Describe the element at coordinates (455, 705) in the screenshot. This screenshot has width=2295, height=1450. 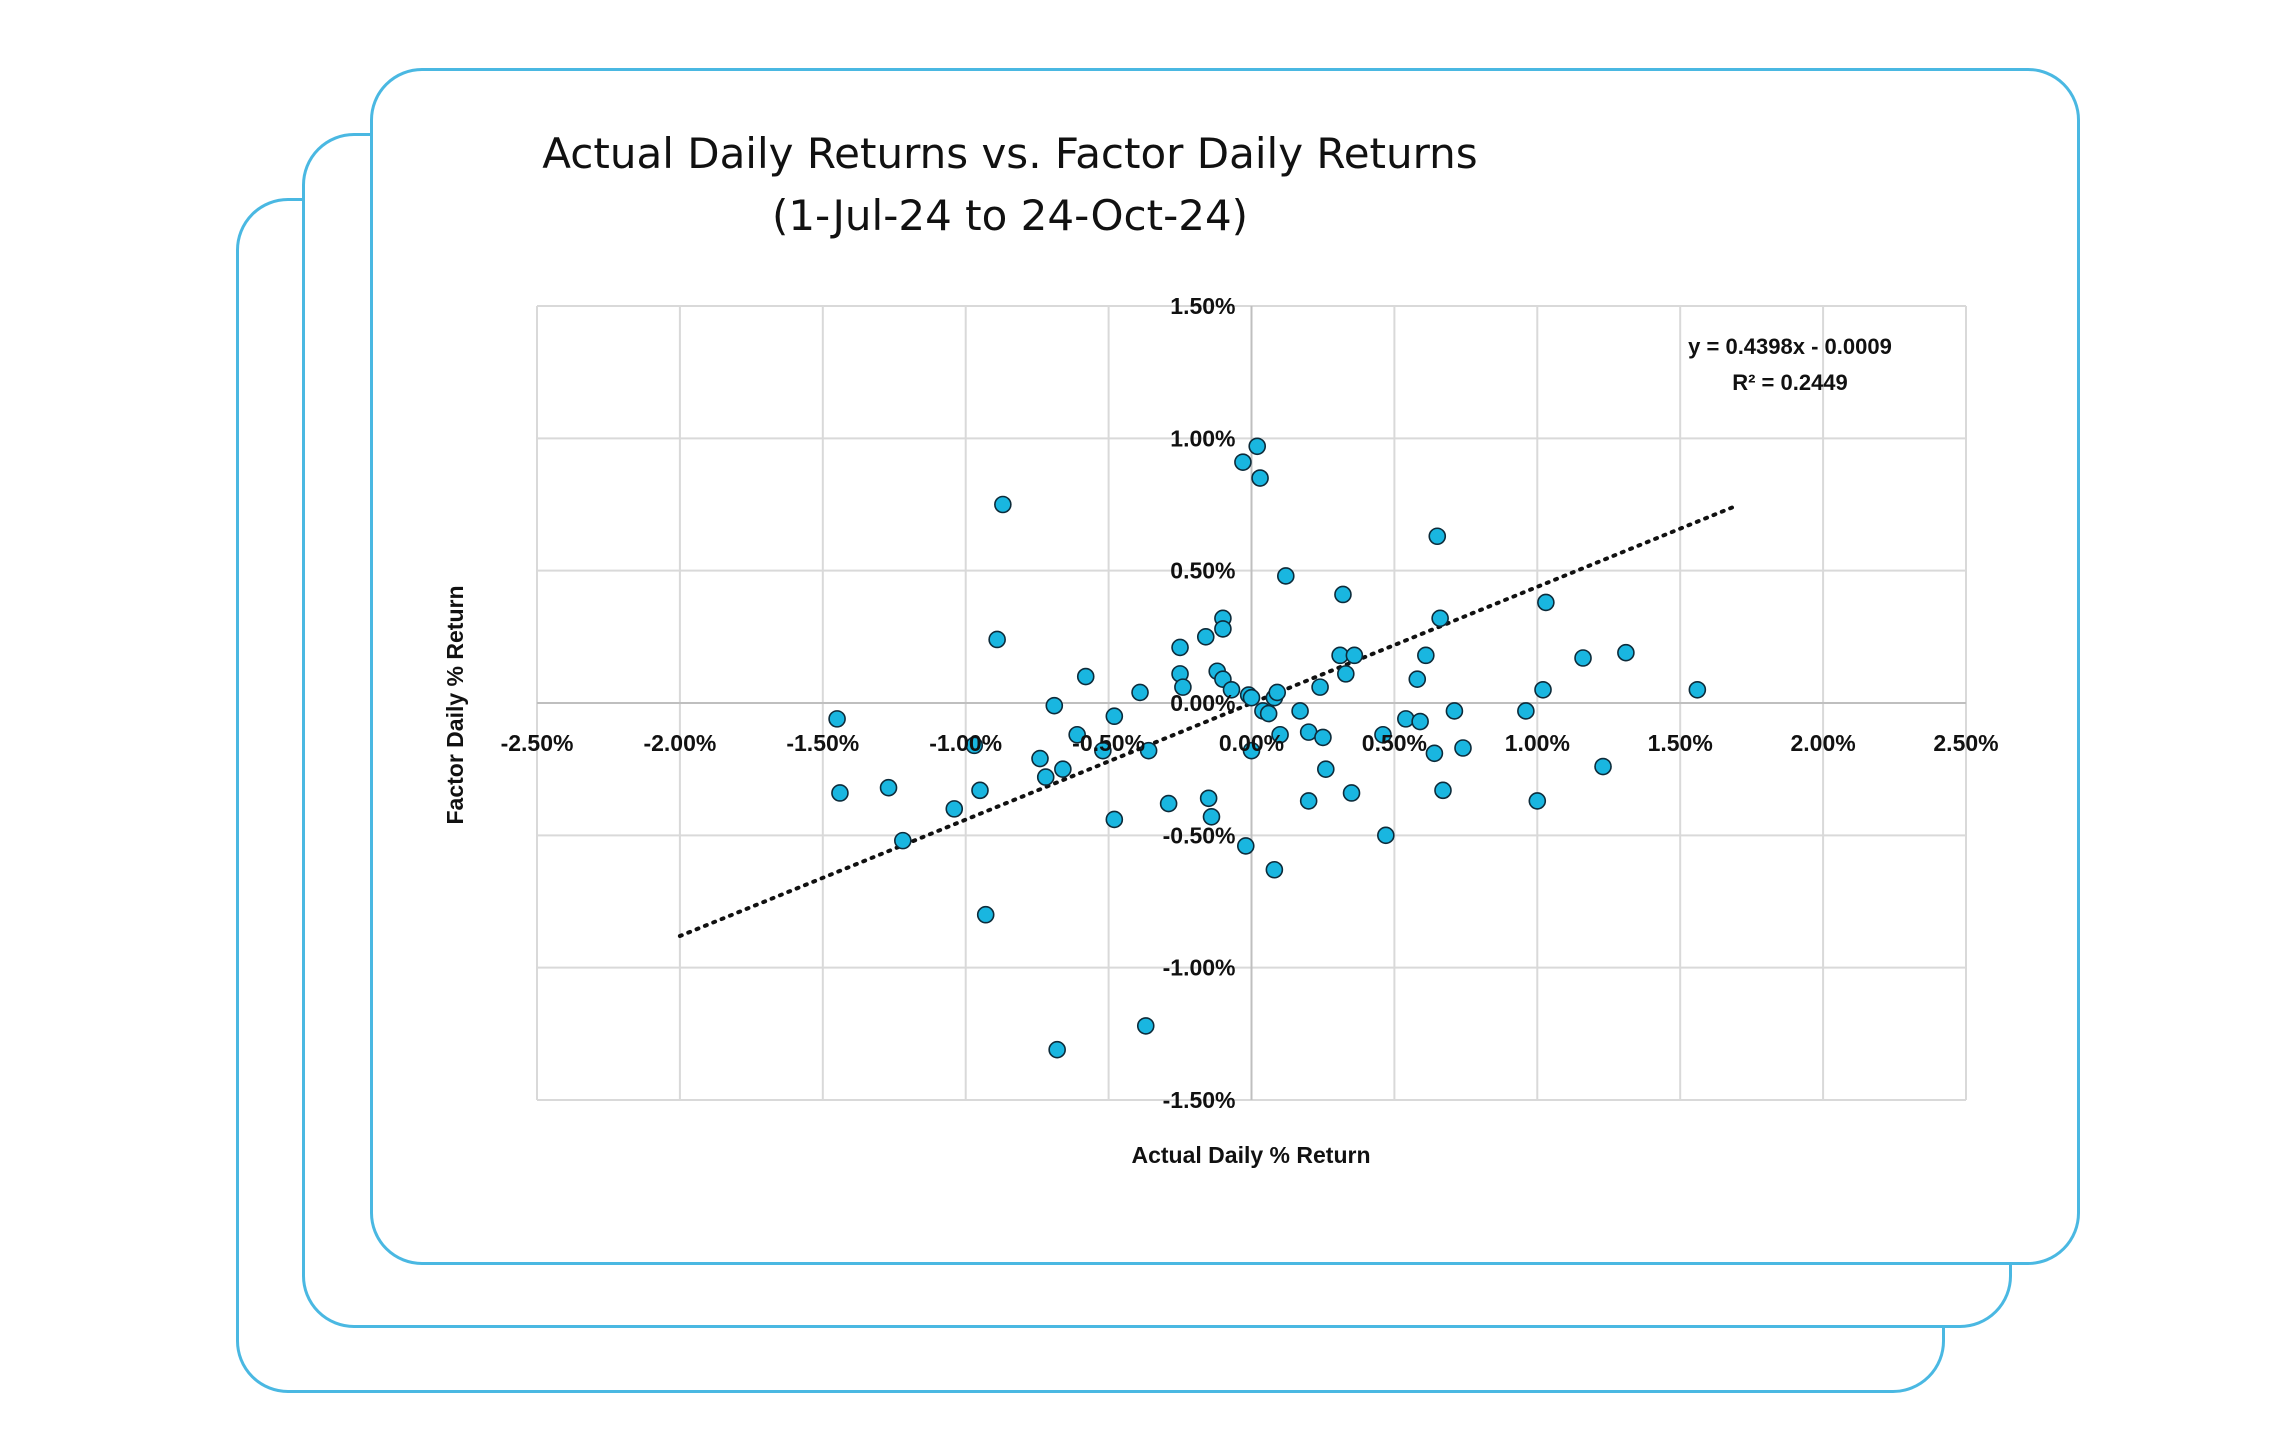
I see `y-axis-title: Factor Daily % Return` at that location.